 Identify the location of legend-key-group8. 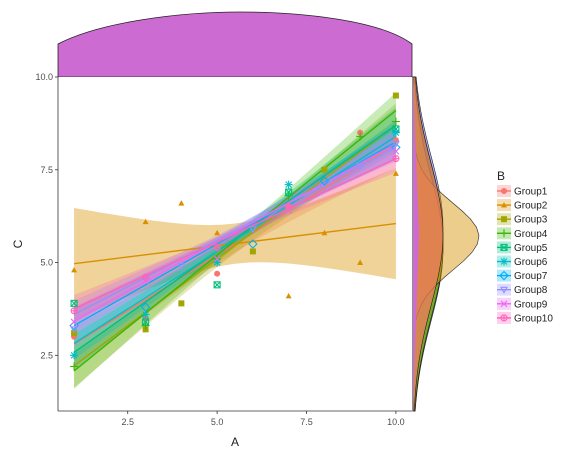
(504, 289).